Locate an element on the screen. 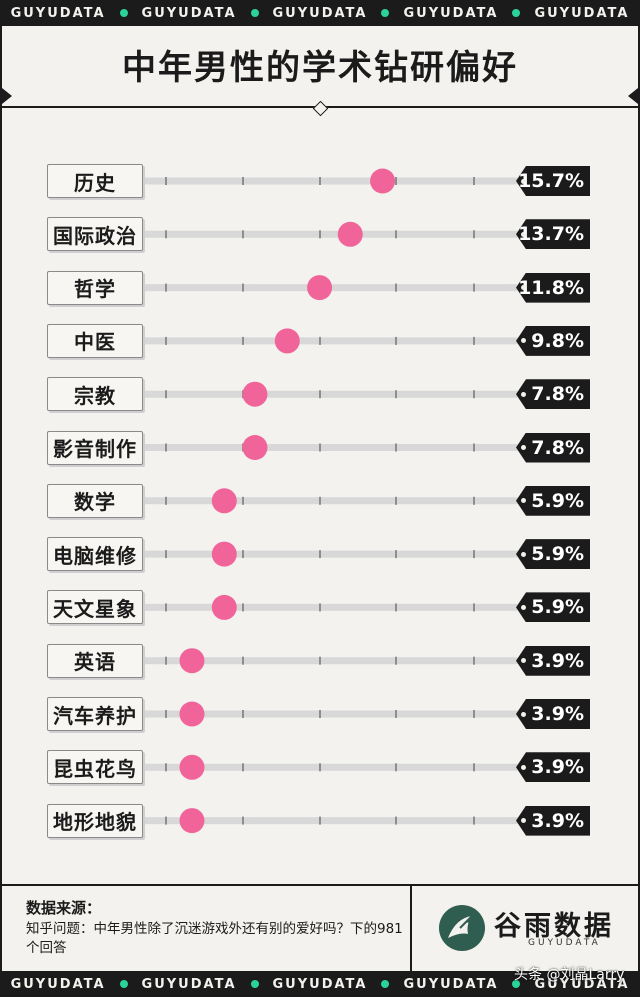 This screenshot has height=997, width=640. bottom-brand-band: GUYUDATA GUYUDATA GUYUDATA GUYUDATA GUYUDATA is located at coordinates (320, 984).